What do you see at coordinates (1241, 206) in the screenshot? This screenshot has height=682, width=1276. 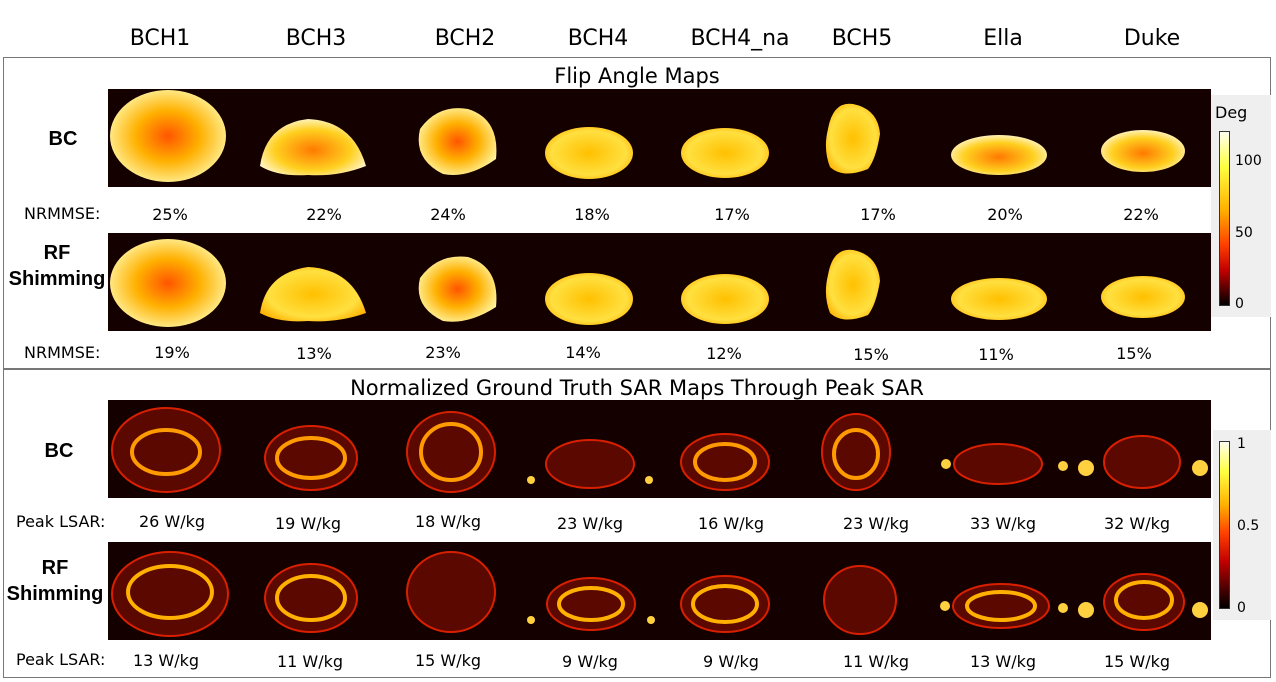 I see `fa-colorbar-panel: Deg 100 50 0` at bounding box center [1241, 206].